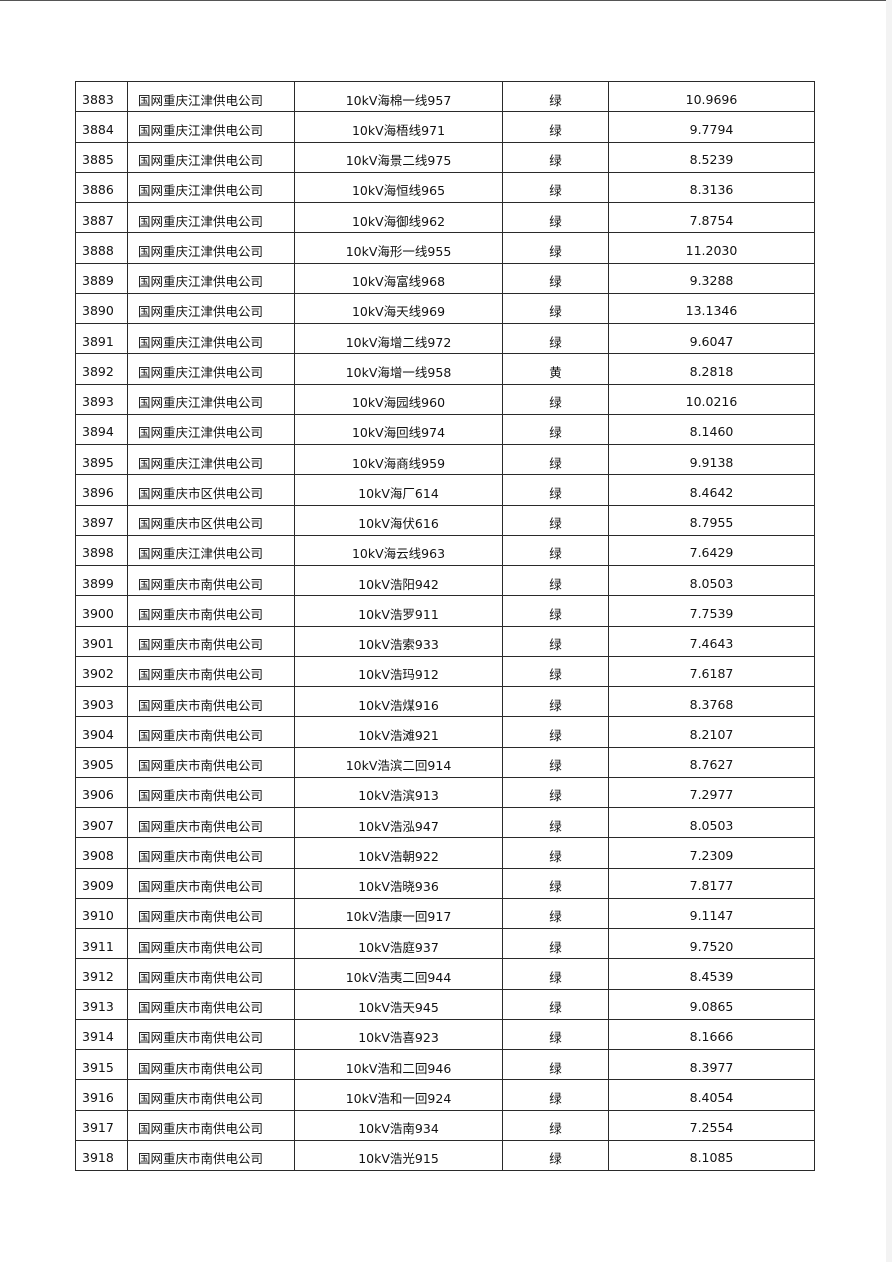 The image size is (892, 1262). I want to click on value-cell: 13.1346, so click(711, 308).